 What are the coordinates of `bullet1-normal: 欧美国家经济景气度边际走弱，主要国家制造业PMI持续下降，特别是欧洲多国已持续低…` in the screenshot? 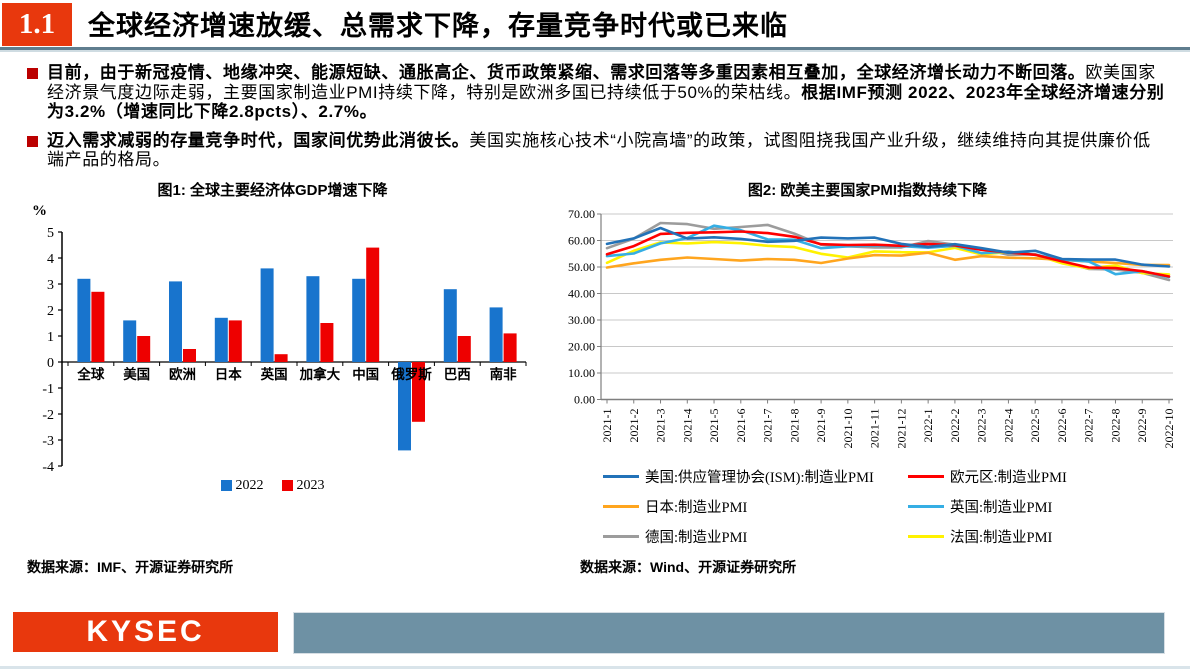 It's located at (601, 82).